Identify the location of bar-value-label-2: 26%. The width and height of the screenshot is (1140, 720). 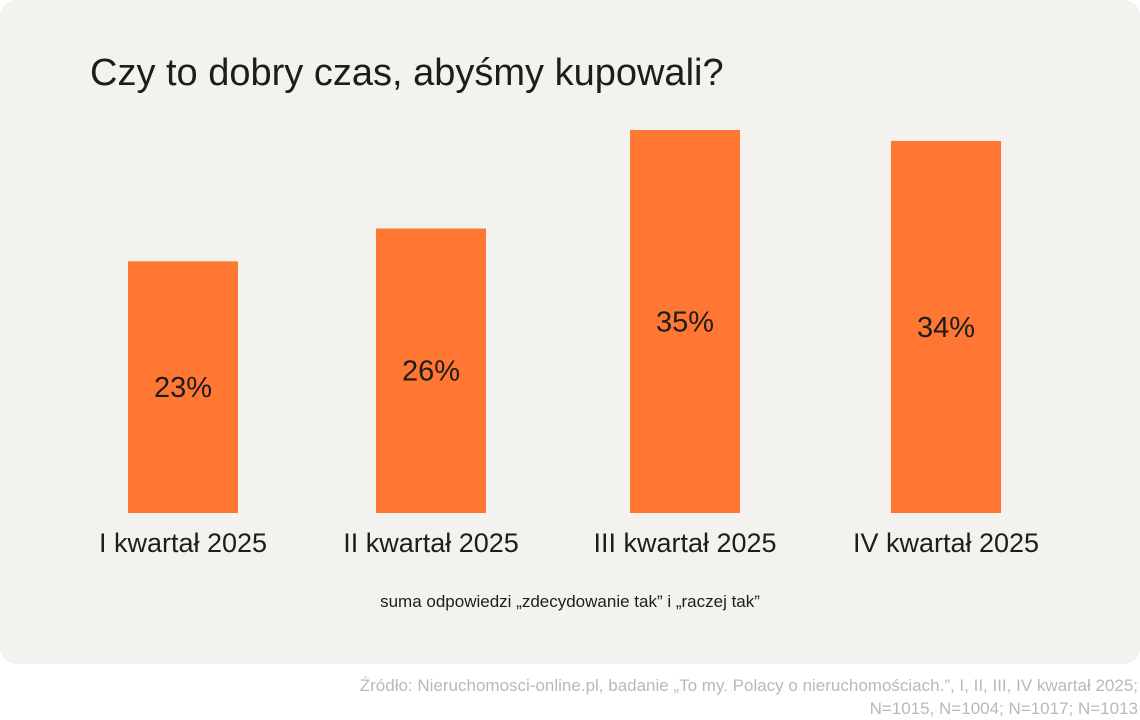
(431, 372).